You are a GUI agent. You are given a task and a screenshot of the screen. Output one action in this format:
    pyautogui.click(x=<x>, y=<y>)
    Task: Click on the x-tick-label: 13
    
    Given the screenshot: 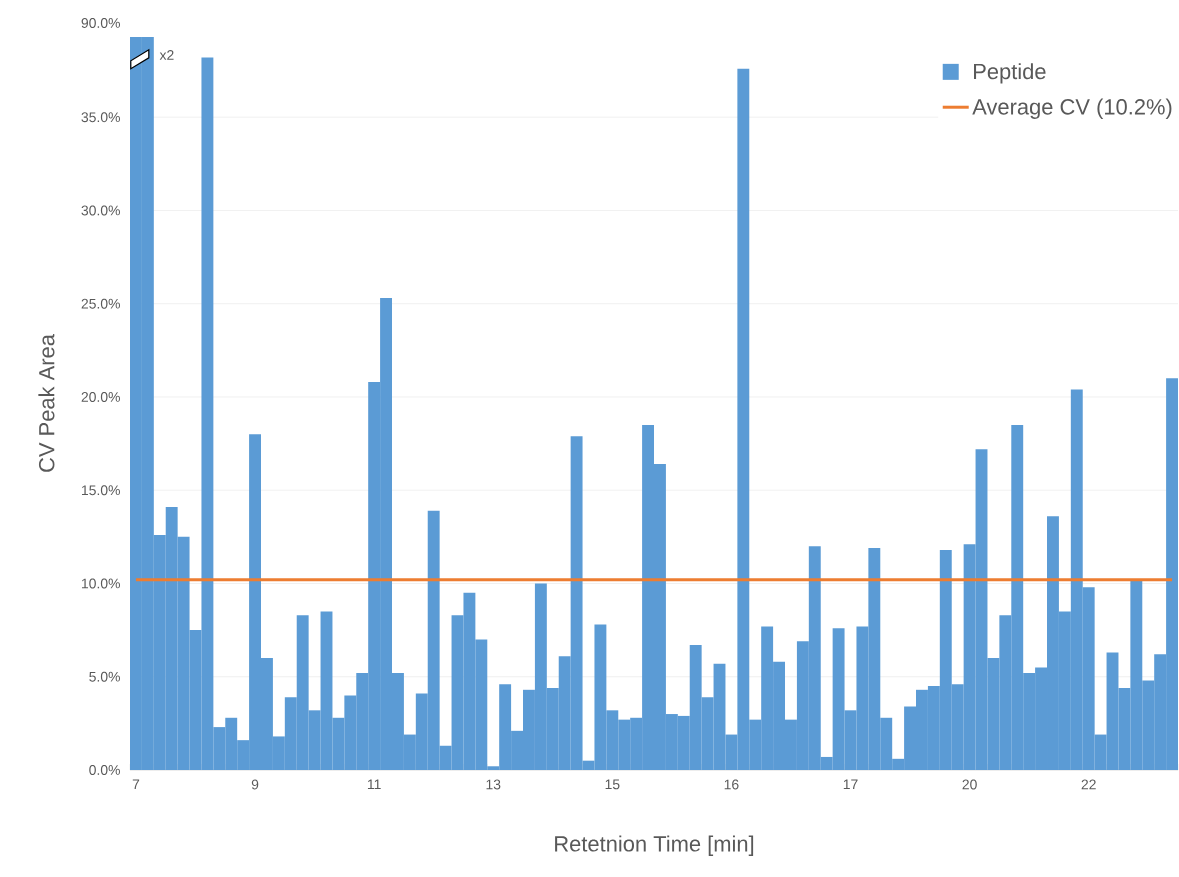 What is the action you would take?
    pyautogui.click(x=493, y=784)
    